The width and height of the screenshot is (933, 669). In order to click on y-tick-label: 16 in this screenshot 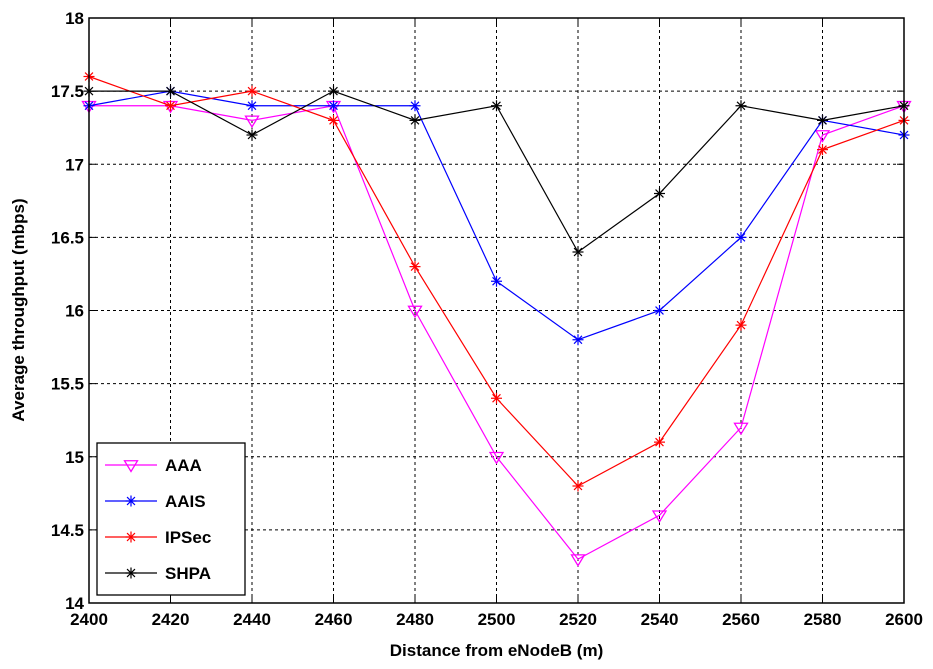, I will do `click(74, 311)`.